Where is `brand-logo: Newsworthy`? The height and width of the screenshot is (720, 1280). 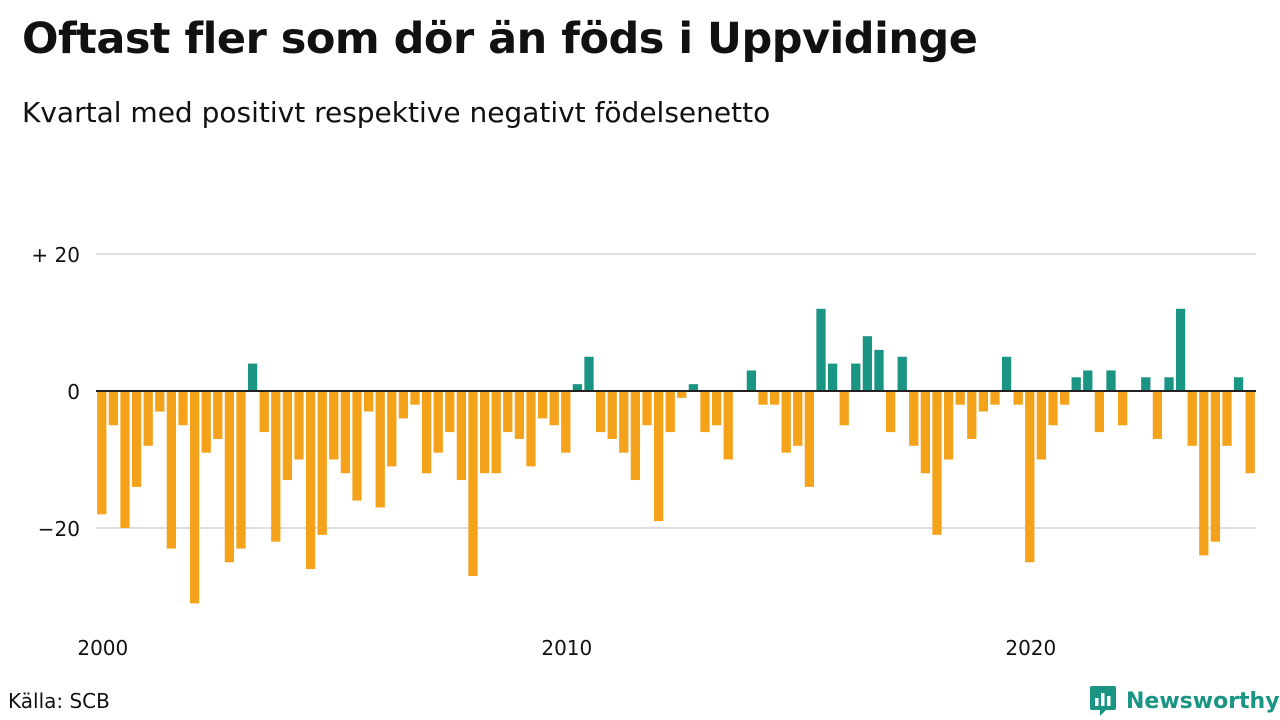 brand-logo: Newsworthy is located at coordinates (1184, 701).